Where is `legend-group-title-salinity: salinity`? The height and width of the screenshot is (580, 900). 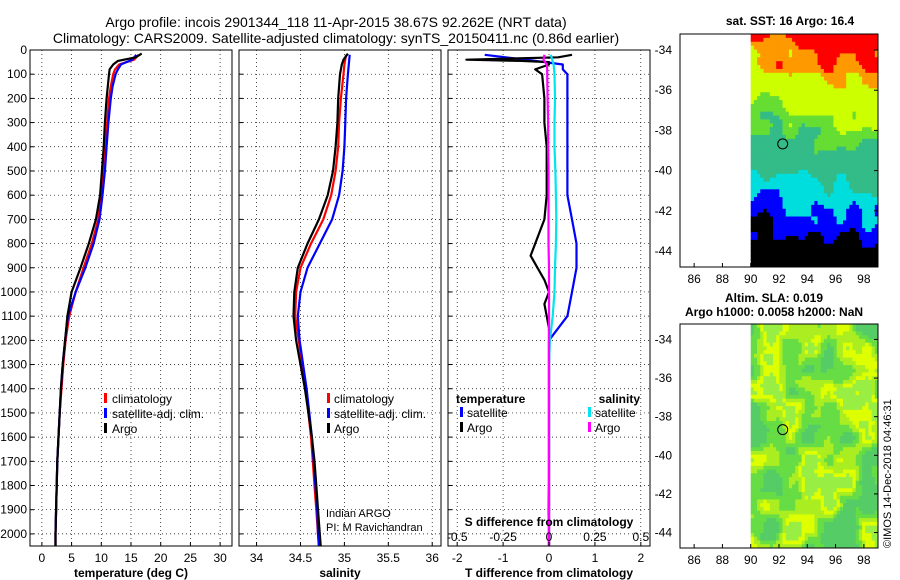 legend-group-title-salinity: salinity is located at coordinates (620, 399).